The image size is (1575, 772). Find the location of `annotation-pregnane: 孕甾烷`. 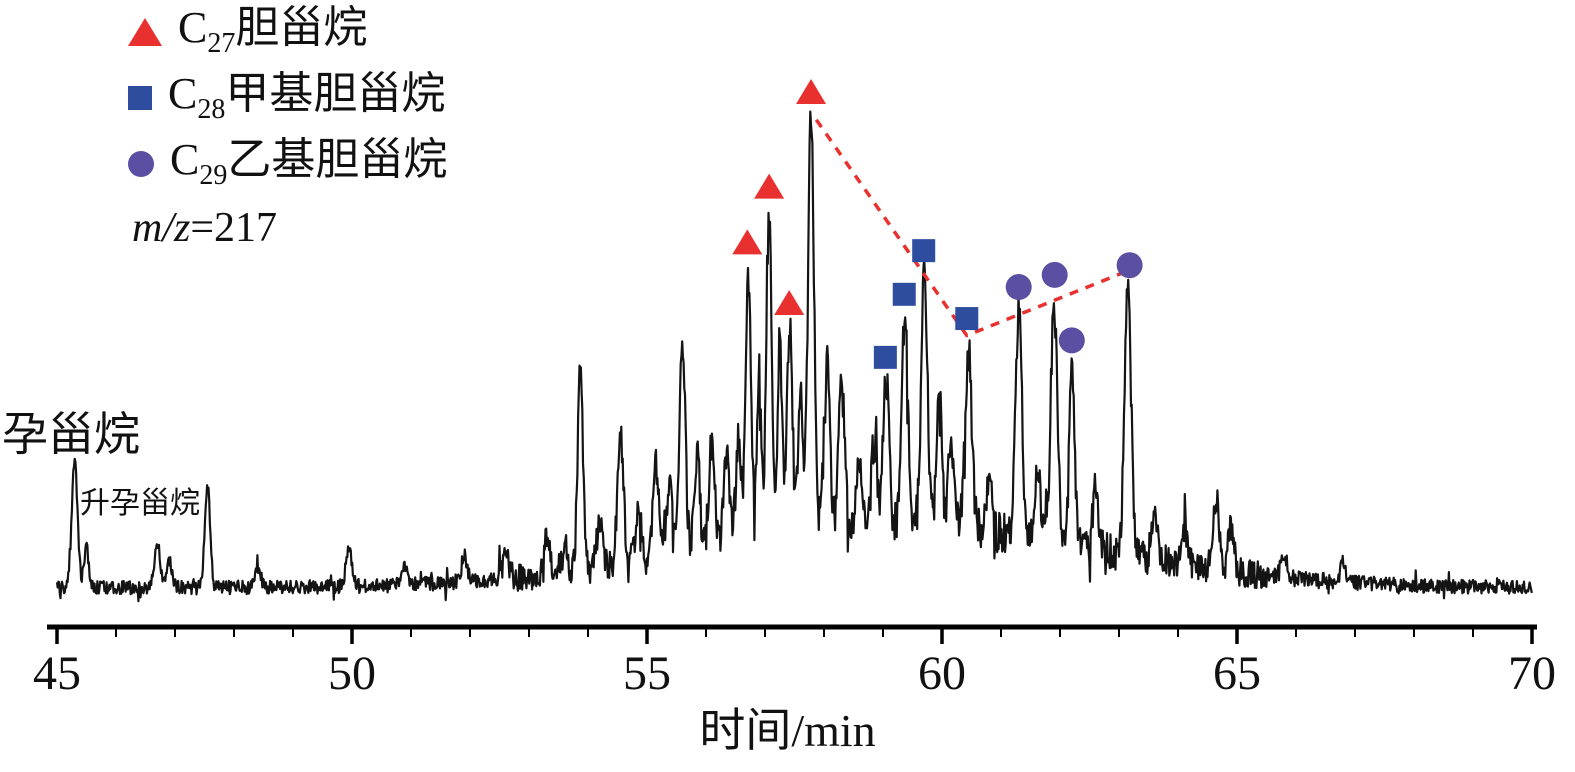

annotation-pregnane: 孕甾烷 is located at coordinates (71, 434).